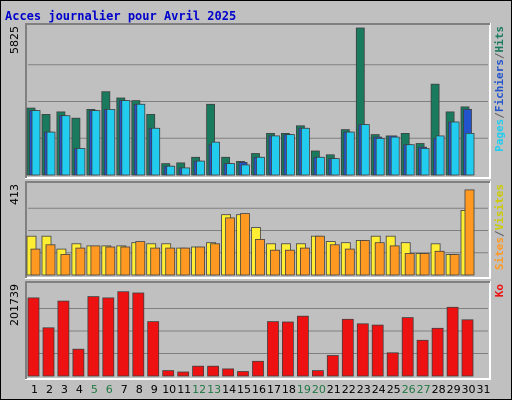 The image size is (512, 400). What do you see at coordinates (139, 389) in the screenshot?
I see `day-label-8: 8` at bounding box center [139, 389].